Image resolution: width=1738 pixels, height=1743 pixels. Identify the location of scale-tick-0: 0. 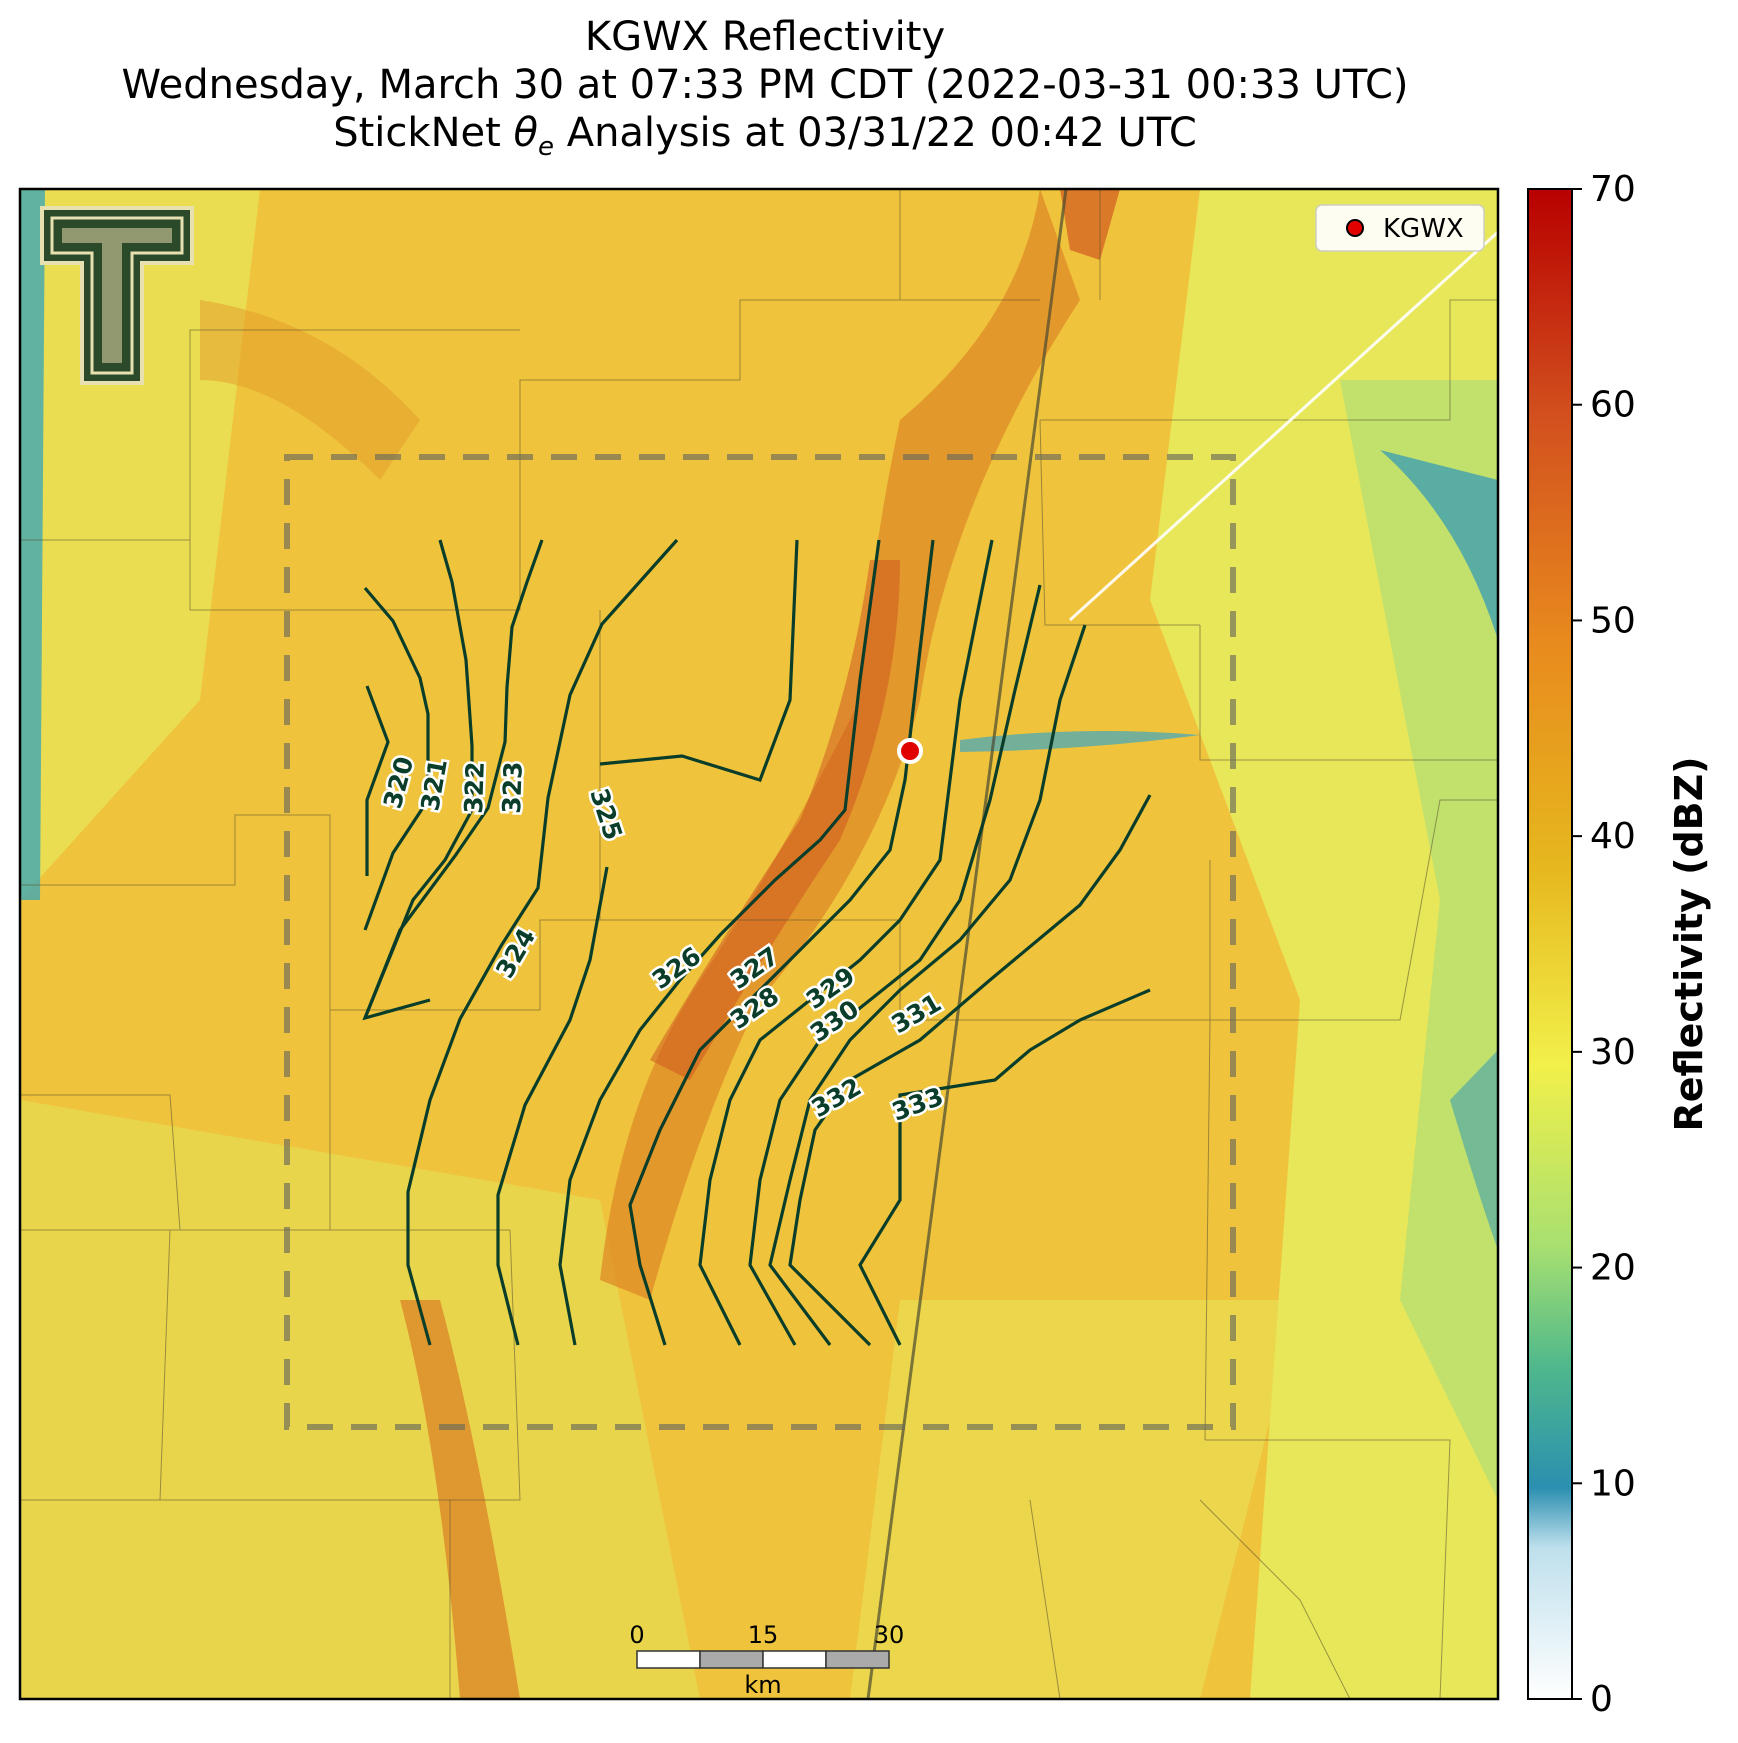
(636, 1635).